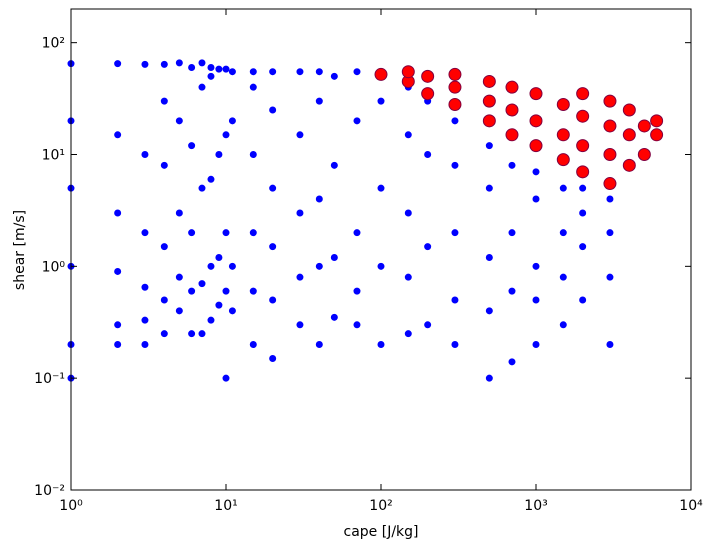 The height and width of the screenshot is (553, 716). I want to click on y-tick-label: 10¹, so click(53, 155).